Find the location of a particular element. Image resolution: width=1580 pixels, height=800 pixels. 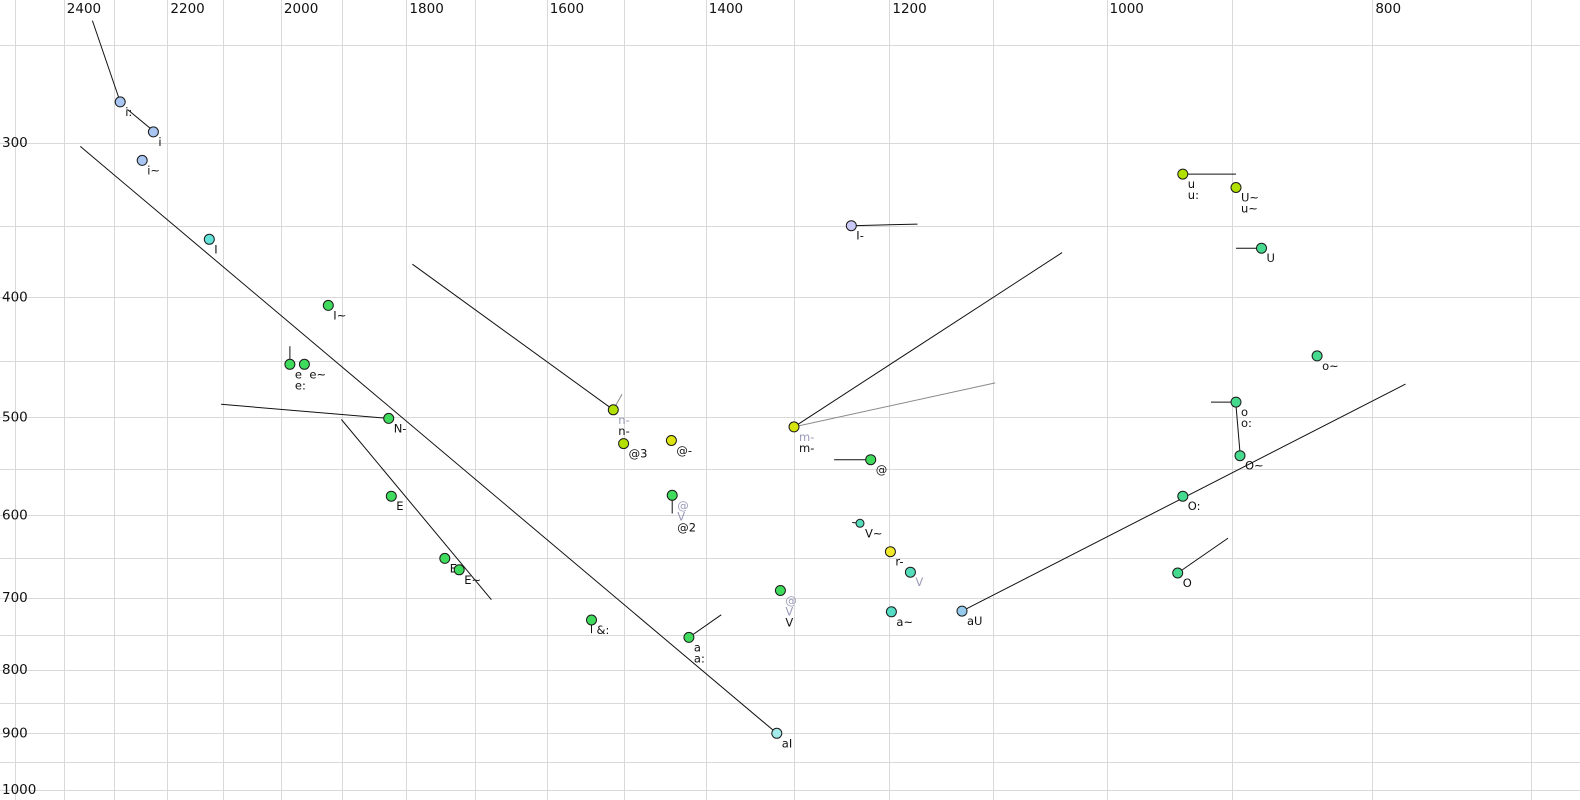

vowel-point-cap-i-dash is located at coordinates (851, 226).